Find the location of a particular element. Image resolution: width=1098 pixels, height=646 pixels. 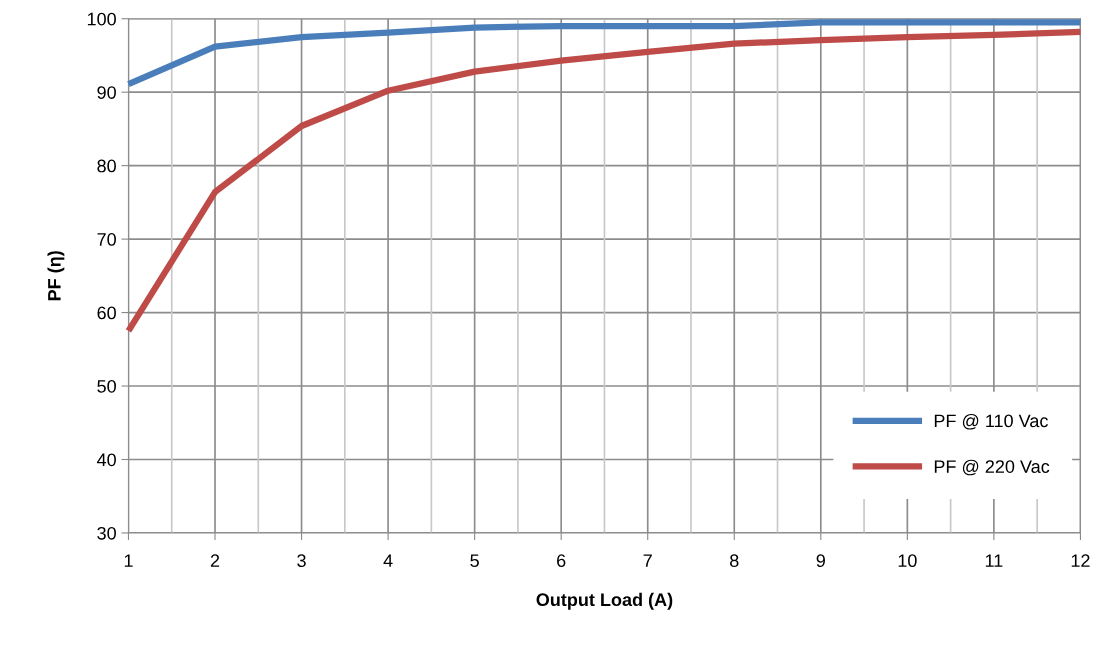

y-tick-label: 30 is located at coordinates (106, 533).